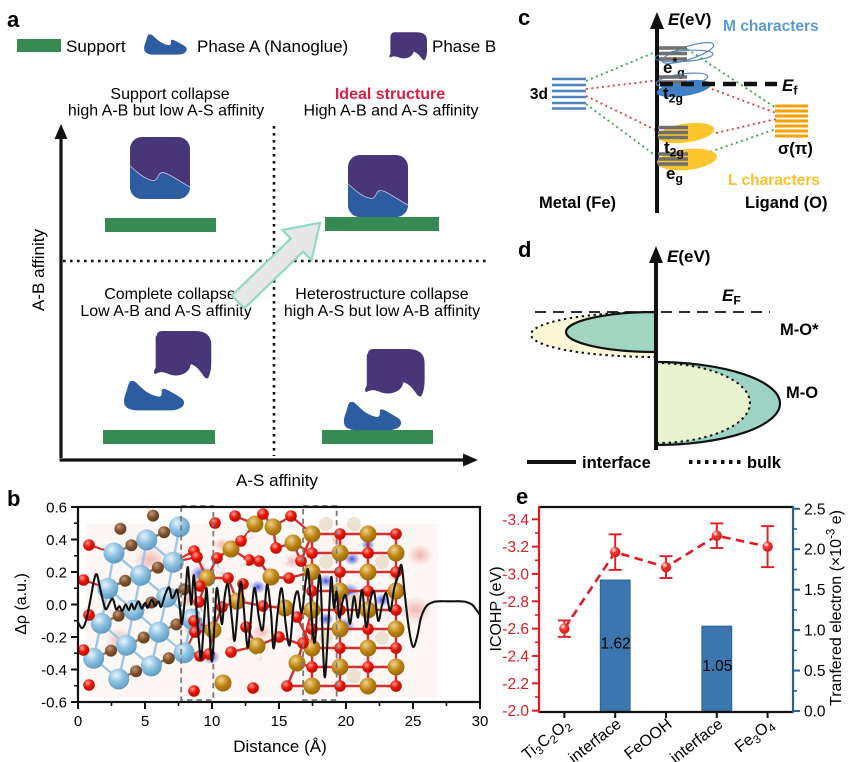 The width and height of the screenshot is (848, 762). Describe the element at coordinates (346, 721) in the screenshot. I see `x-tick-label: 20` at that location.